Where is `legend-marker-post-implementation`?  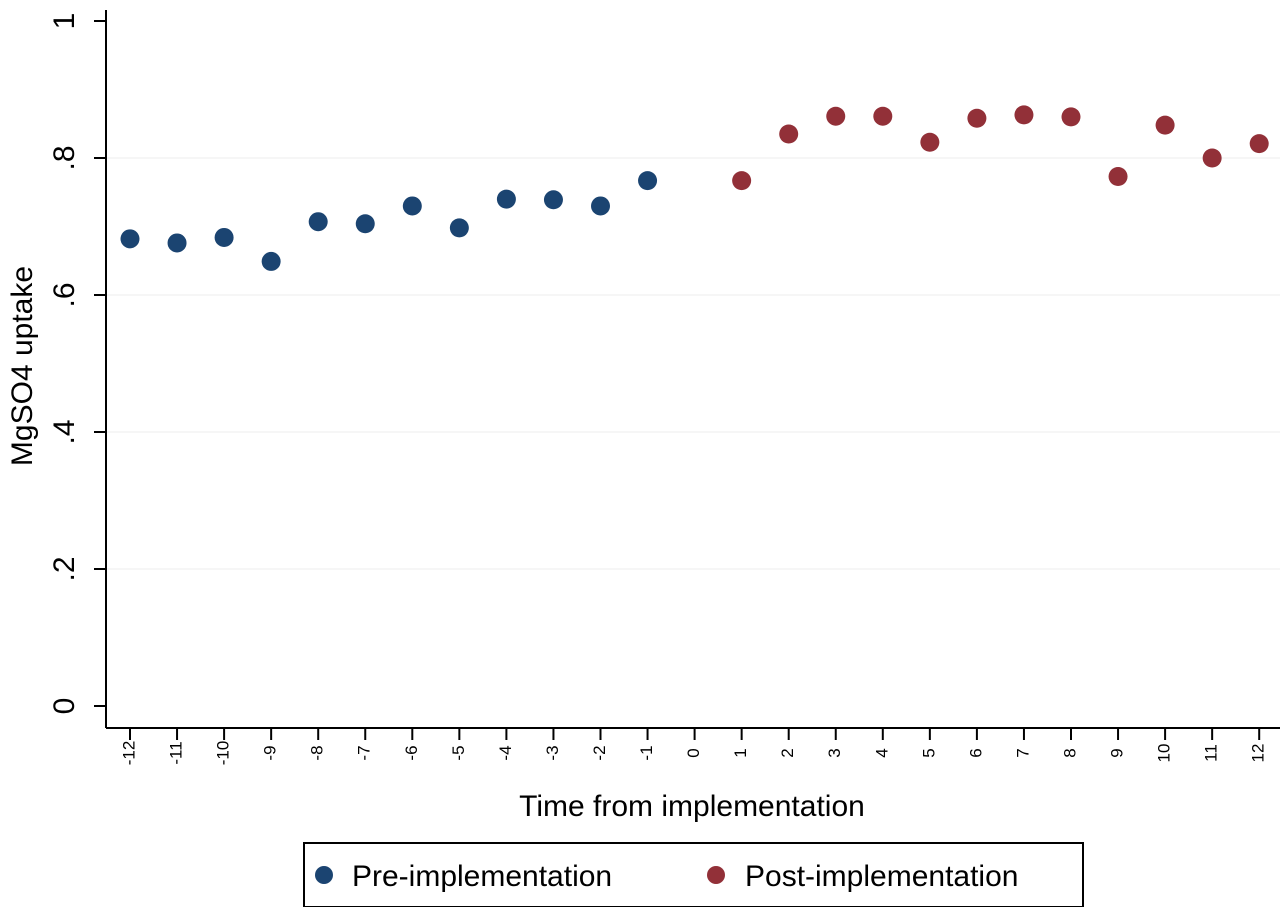
legend-marker-post-implementation is located at coordinates (716, 875).